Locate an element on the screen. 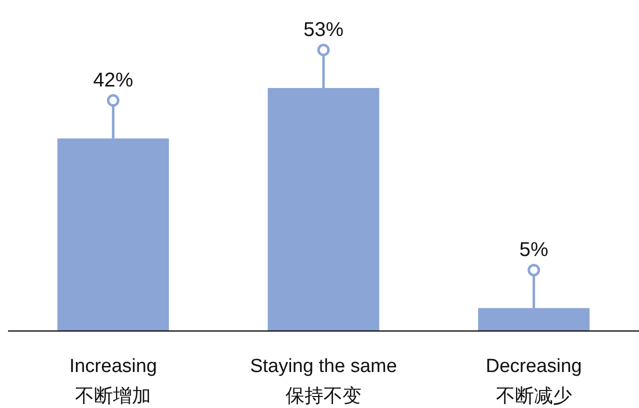  x-tick-label: Increasing 不断增加 is located at coordinates (113, 381).